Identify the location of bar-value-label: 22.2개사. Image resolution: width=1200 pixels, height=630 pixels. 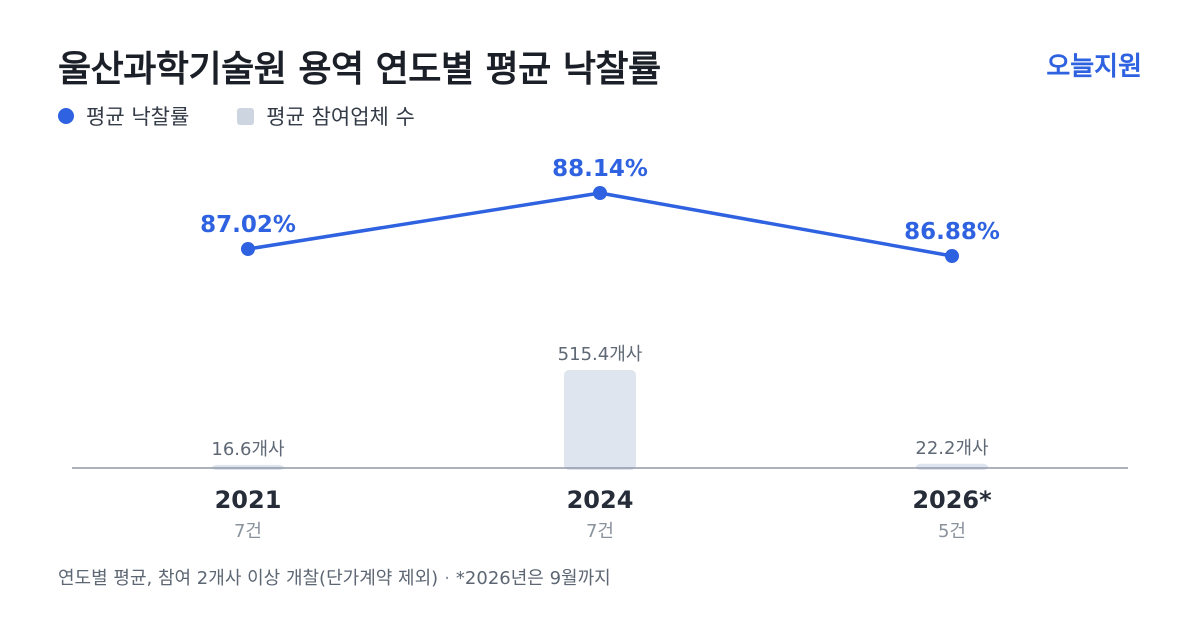
(952, 448).